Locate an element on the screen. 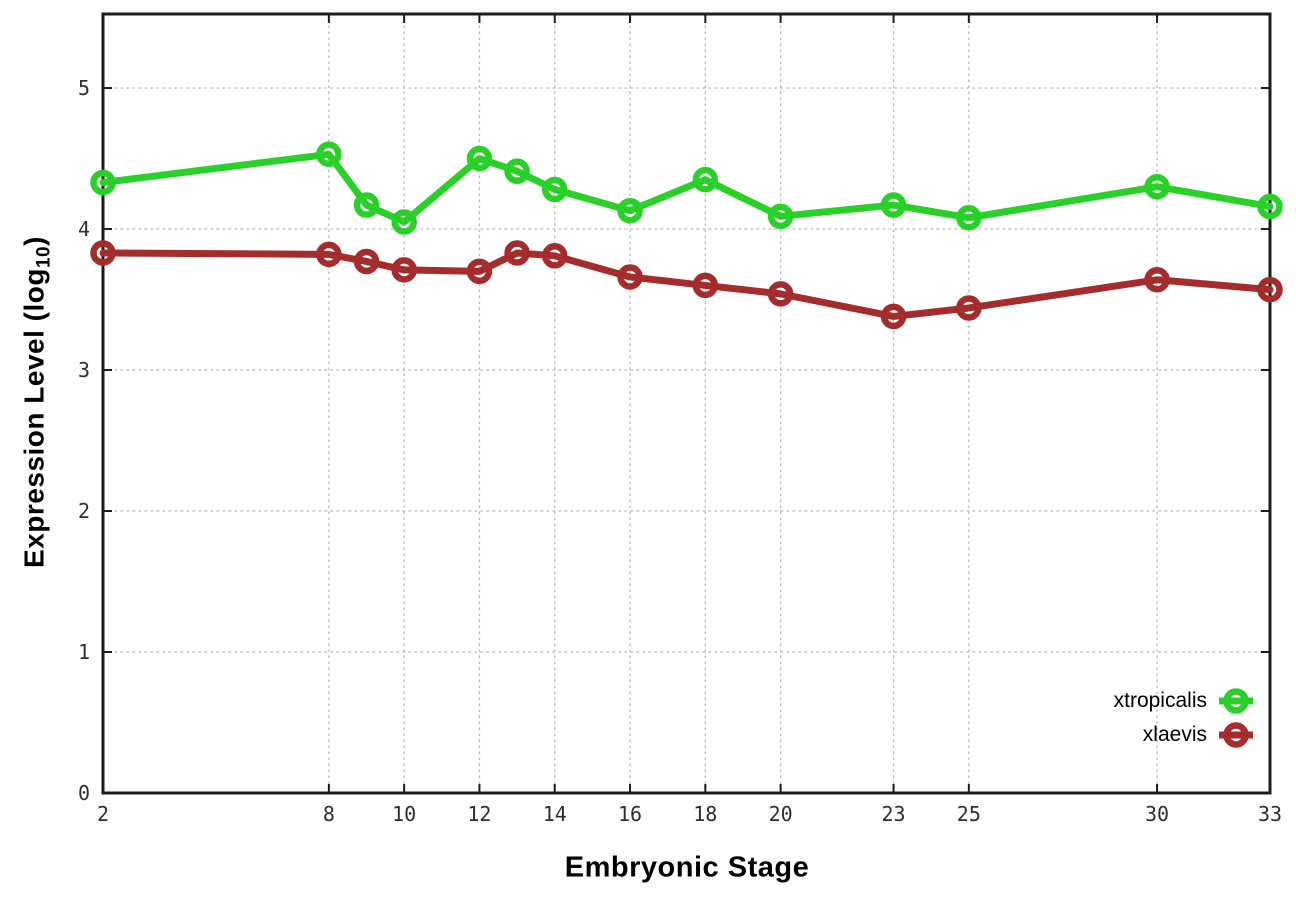  legend-item-xlaevis: xlaevis is located at coordinates (1198, 734).